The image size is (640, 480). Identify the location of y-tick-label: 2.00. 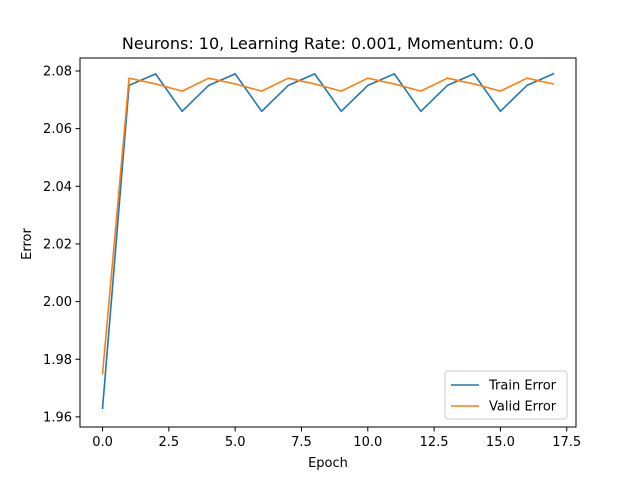
(57, 302).